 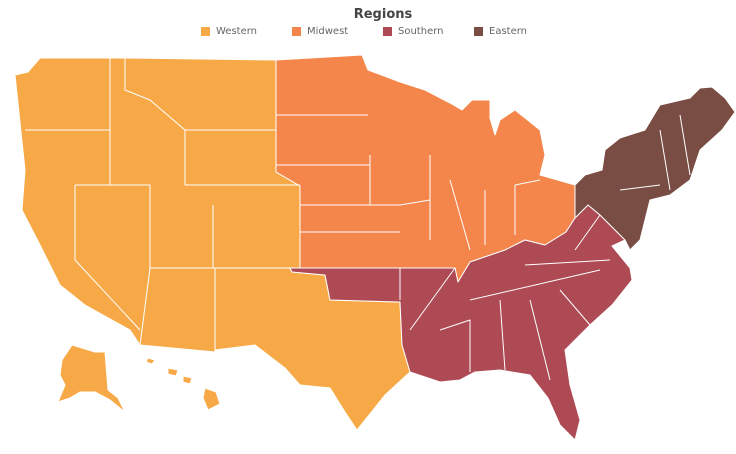 What do you see at coordinates (383, 14) in the screenshot?
I see `legend-title: Regions` at bounding box center [383, 14].